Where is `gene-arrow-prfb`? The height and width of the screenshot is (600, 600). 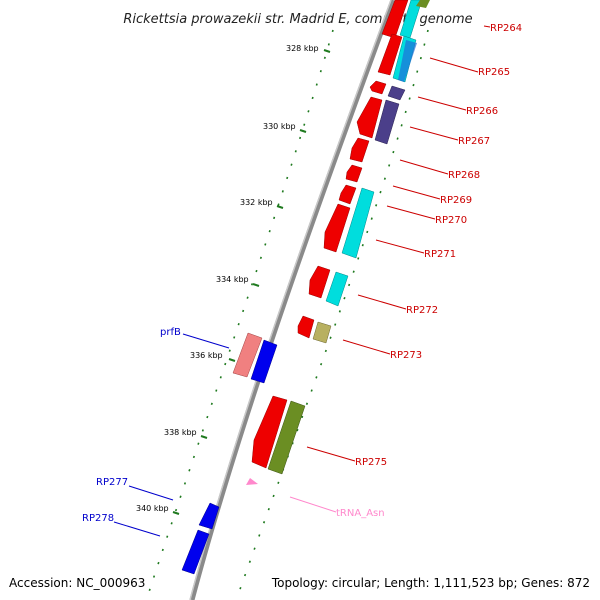 gene-arrow-prfb is located at coordinates (264, 361).